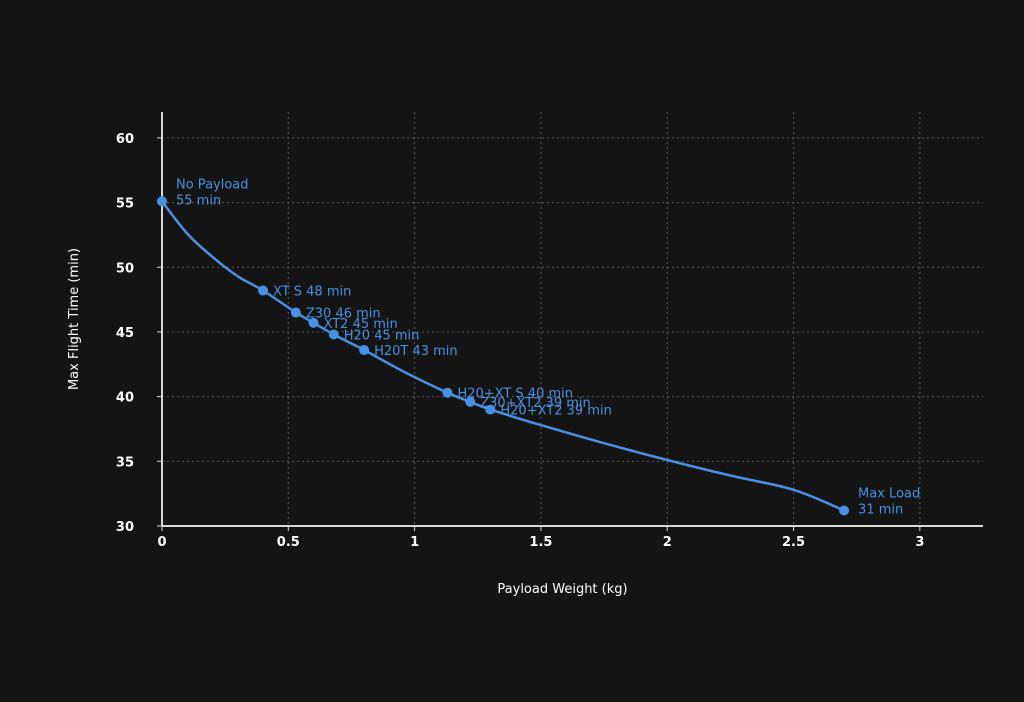 This screenshot has width=1024, height=702. I want to click on x-tick-label: 0.5, so click(288, 542).